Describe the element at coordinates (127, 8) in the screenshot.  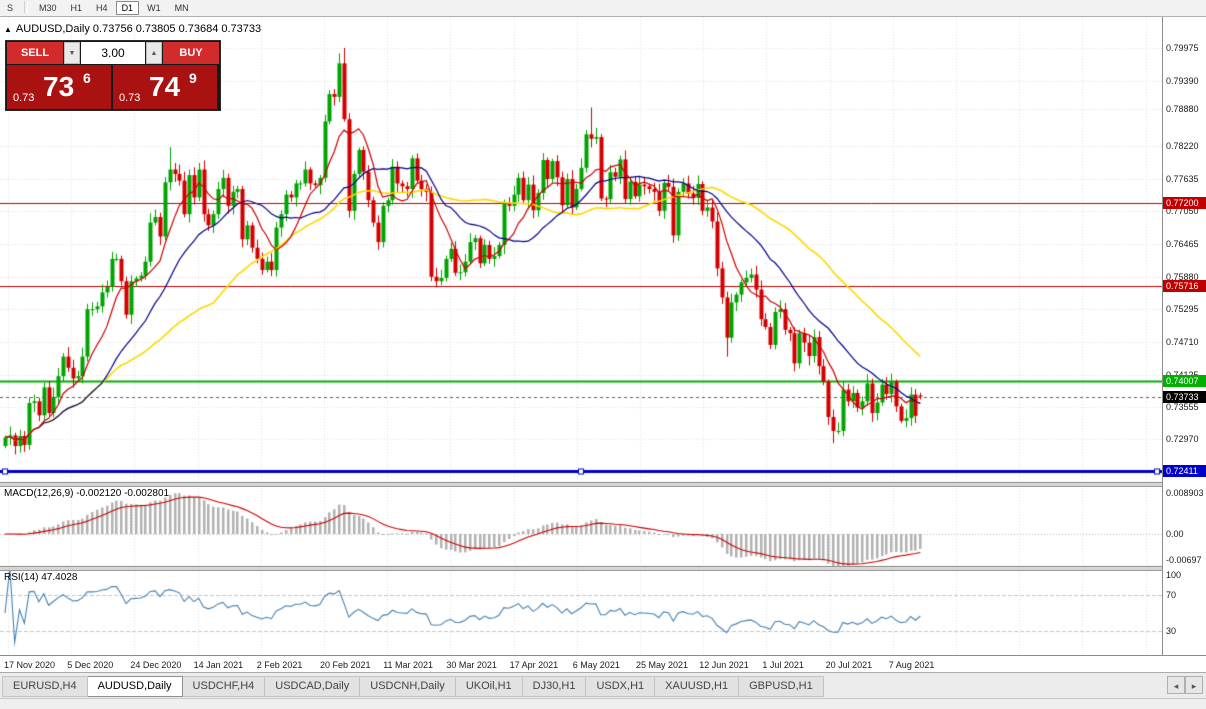
I see `period-button-D1: D1` at that location.